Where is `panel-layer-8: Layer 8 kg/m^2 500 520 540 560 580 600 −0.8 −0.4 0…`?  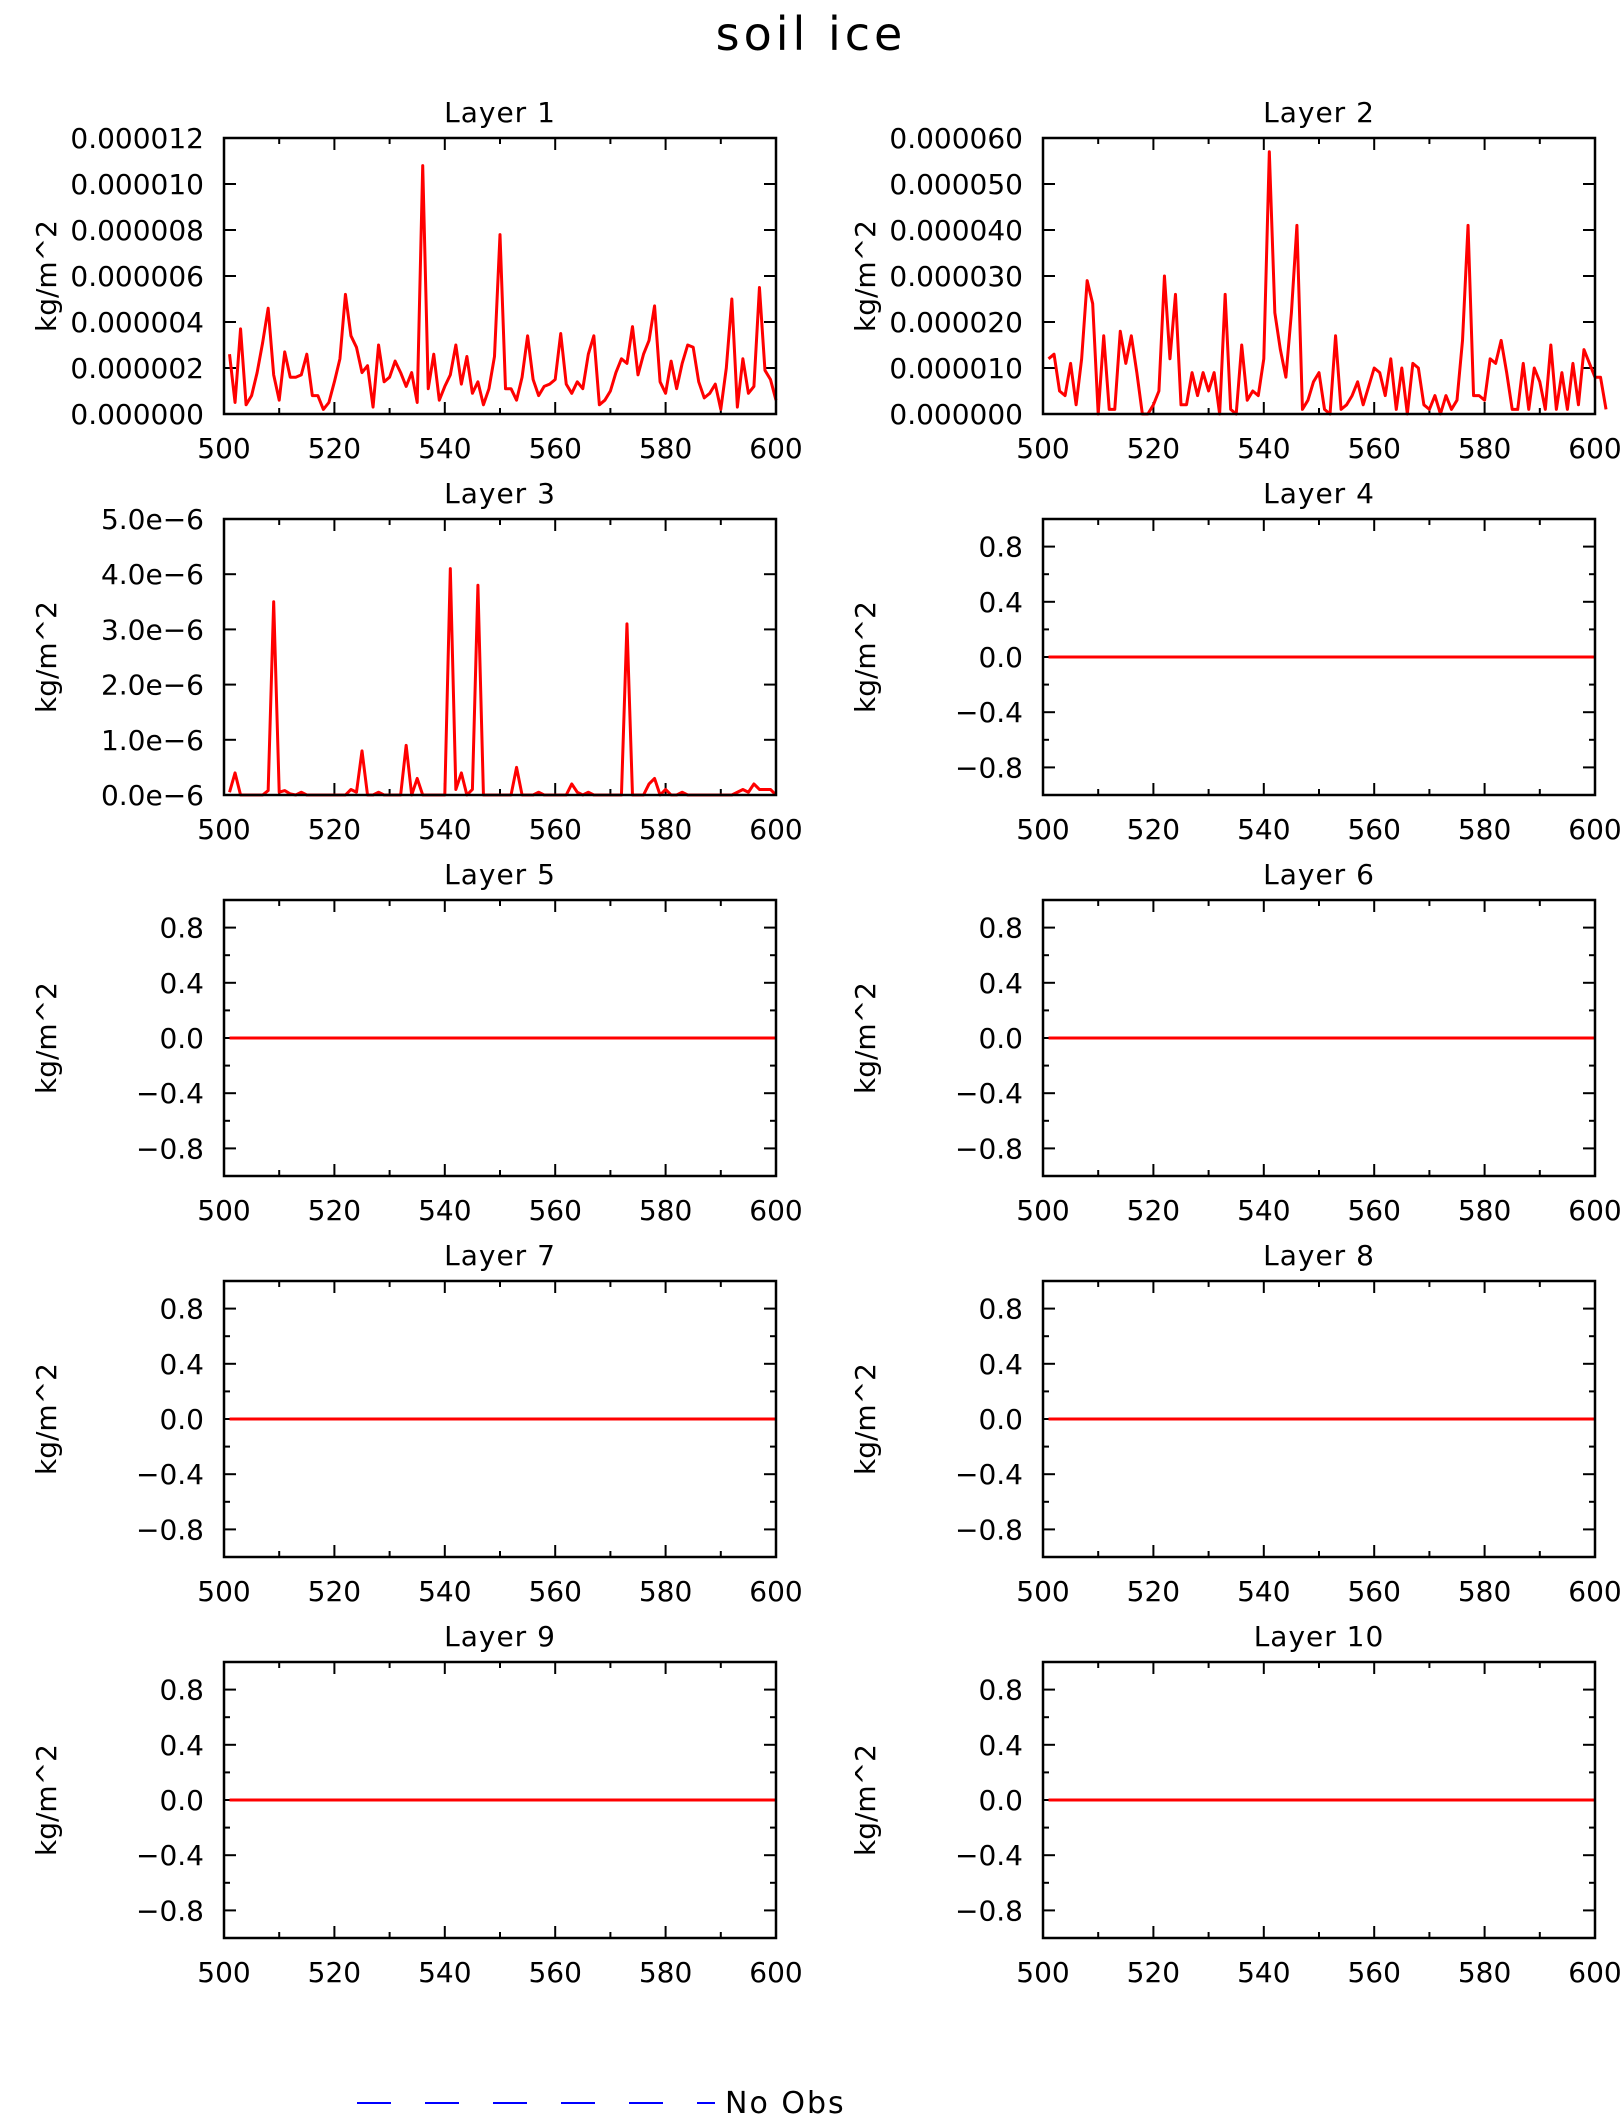 panel-layer-8: Layer 8 kg/m^2 500 520 540 560 580 600 −0.8 −0.4 0… is located at coordinates (1235, 1423).